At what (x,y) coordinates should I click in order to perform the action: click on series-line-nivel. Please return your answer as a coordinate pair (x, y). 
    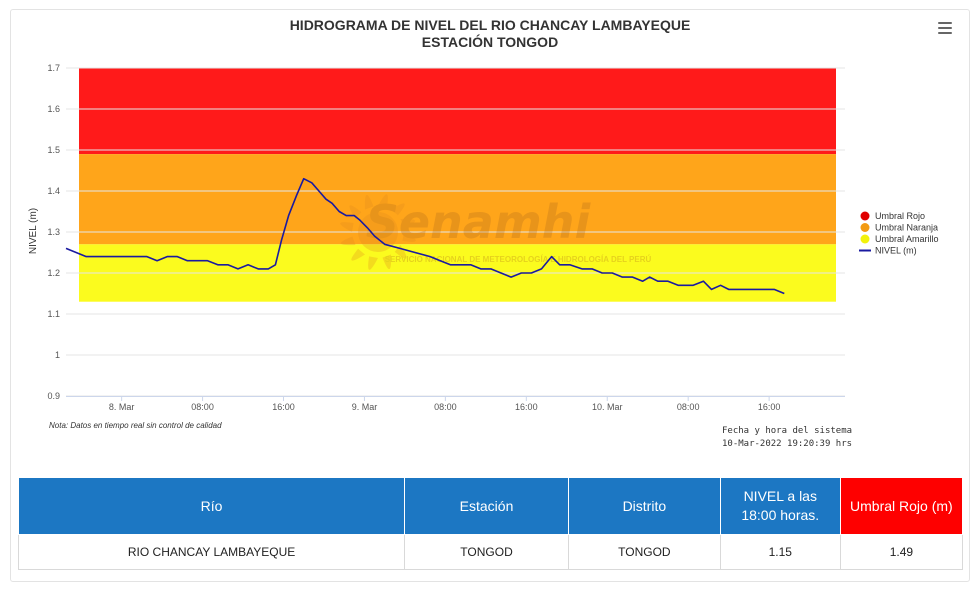
    Looking at the image, I should click on (425, 236).